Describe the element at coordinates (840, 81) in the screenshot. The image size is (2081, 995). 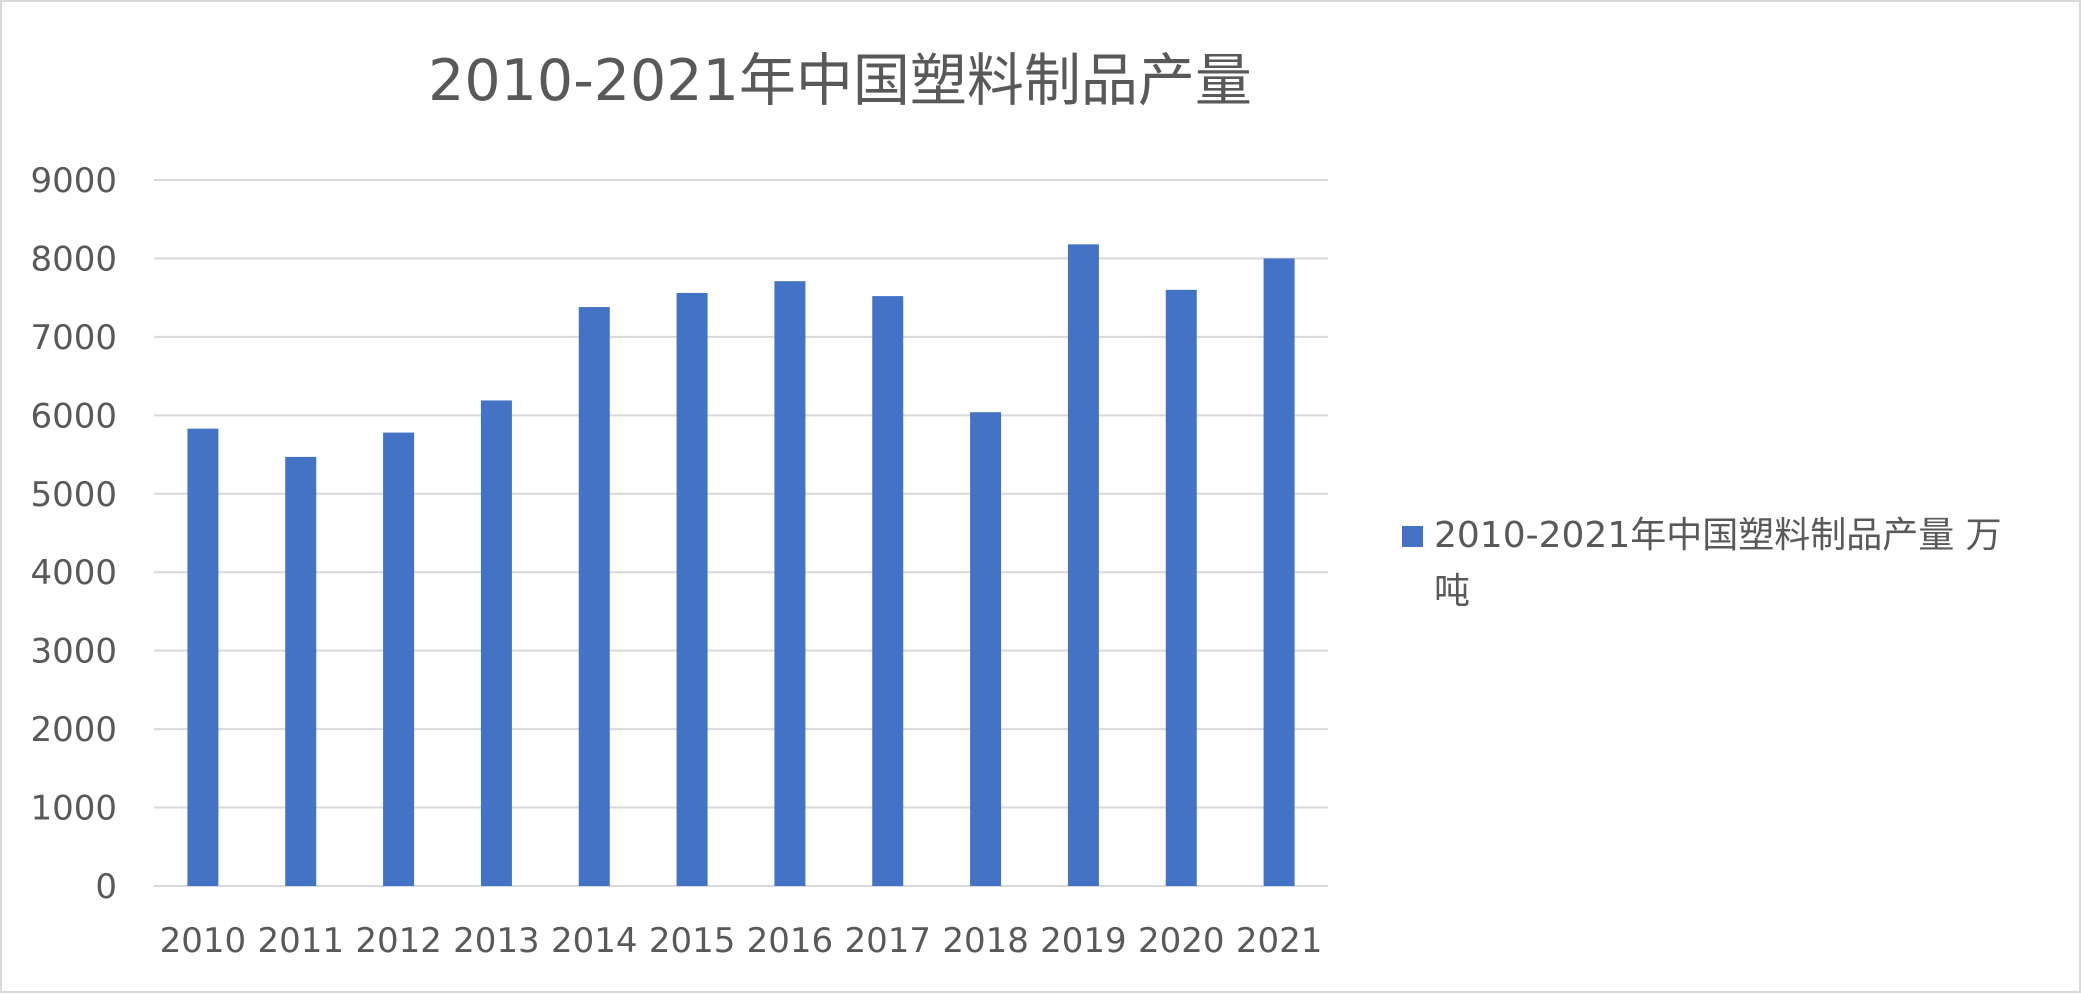
I see `chart-title: 2010-2021年中国塑料制品产量` at that location.